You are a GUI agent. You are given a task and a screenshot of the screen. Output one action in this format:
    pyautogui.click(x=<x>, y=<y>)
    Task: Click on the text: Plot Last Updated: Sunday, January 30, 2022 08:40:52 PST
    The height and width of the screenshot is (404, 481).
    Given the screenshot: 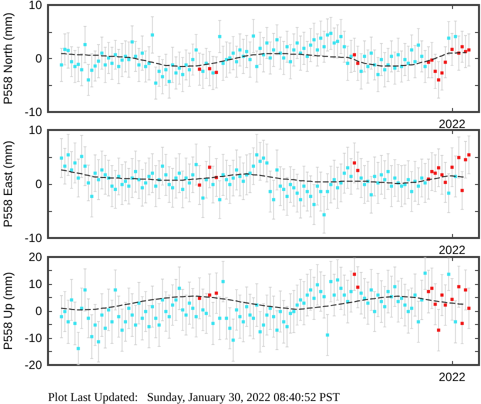 What is the action you would take?
    pyautogui.click(x=194, y=397)
    